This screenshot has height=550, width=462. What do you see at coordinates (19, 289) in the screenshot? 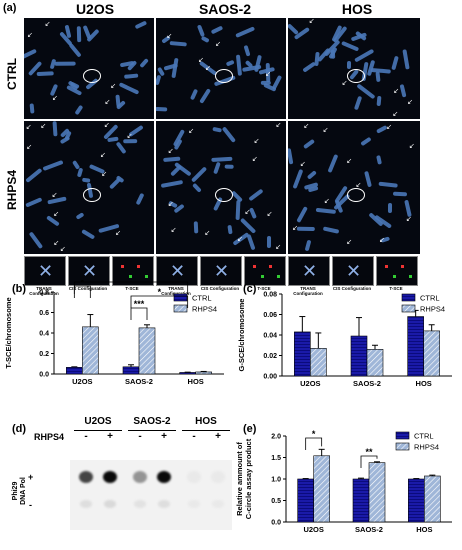
I see `panel-b-letter: (b)` at bounding box center [19, 289].